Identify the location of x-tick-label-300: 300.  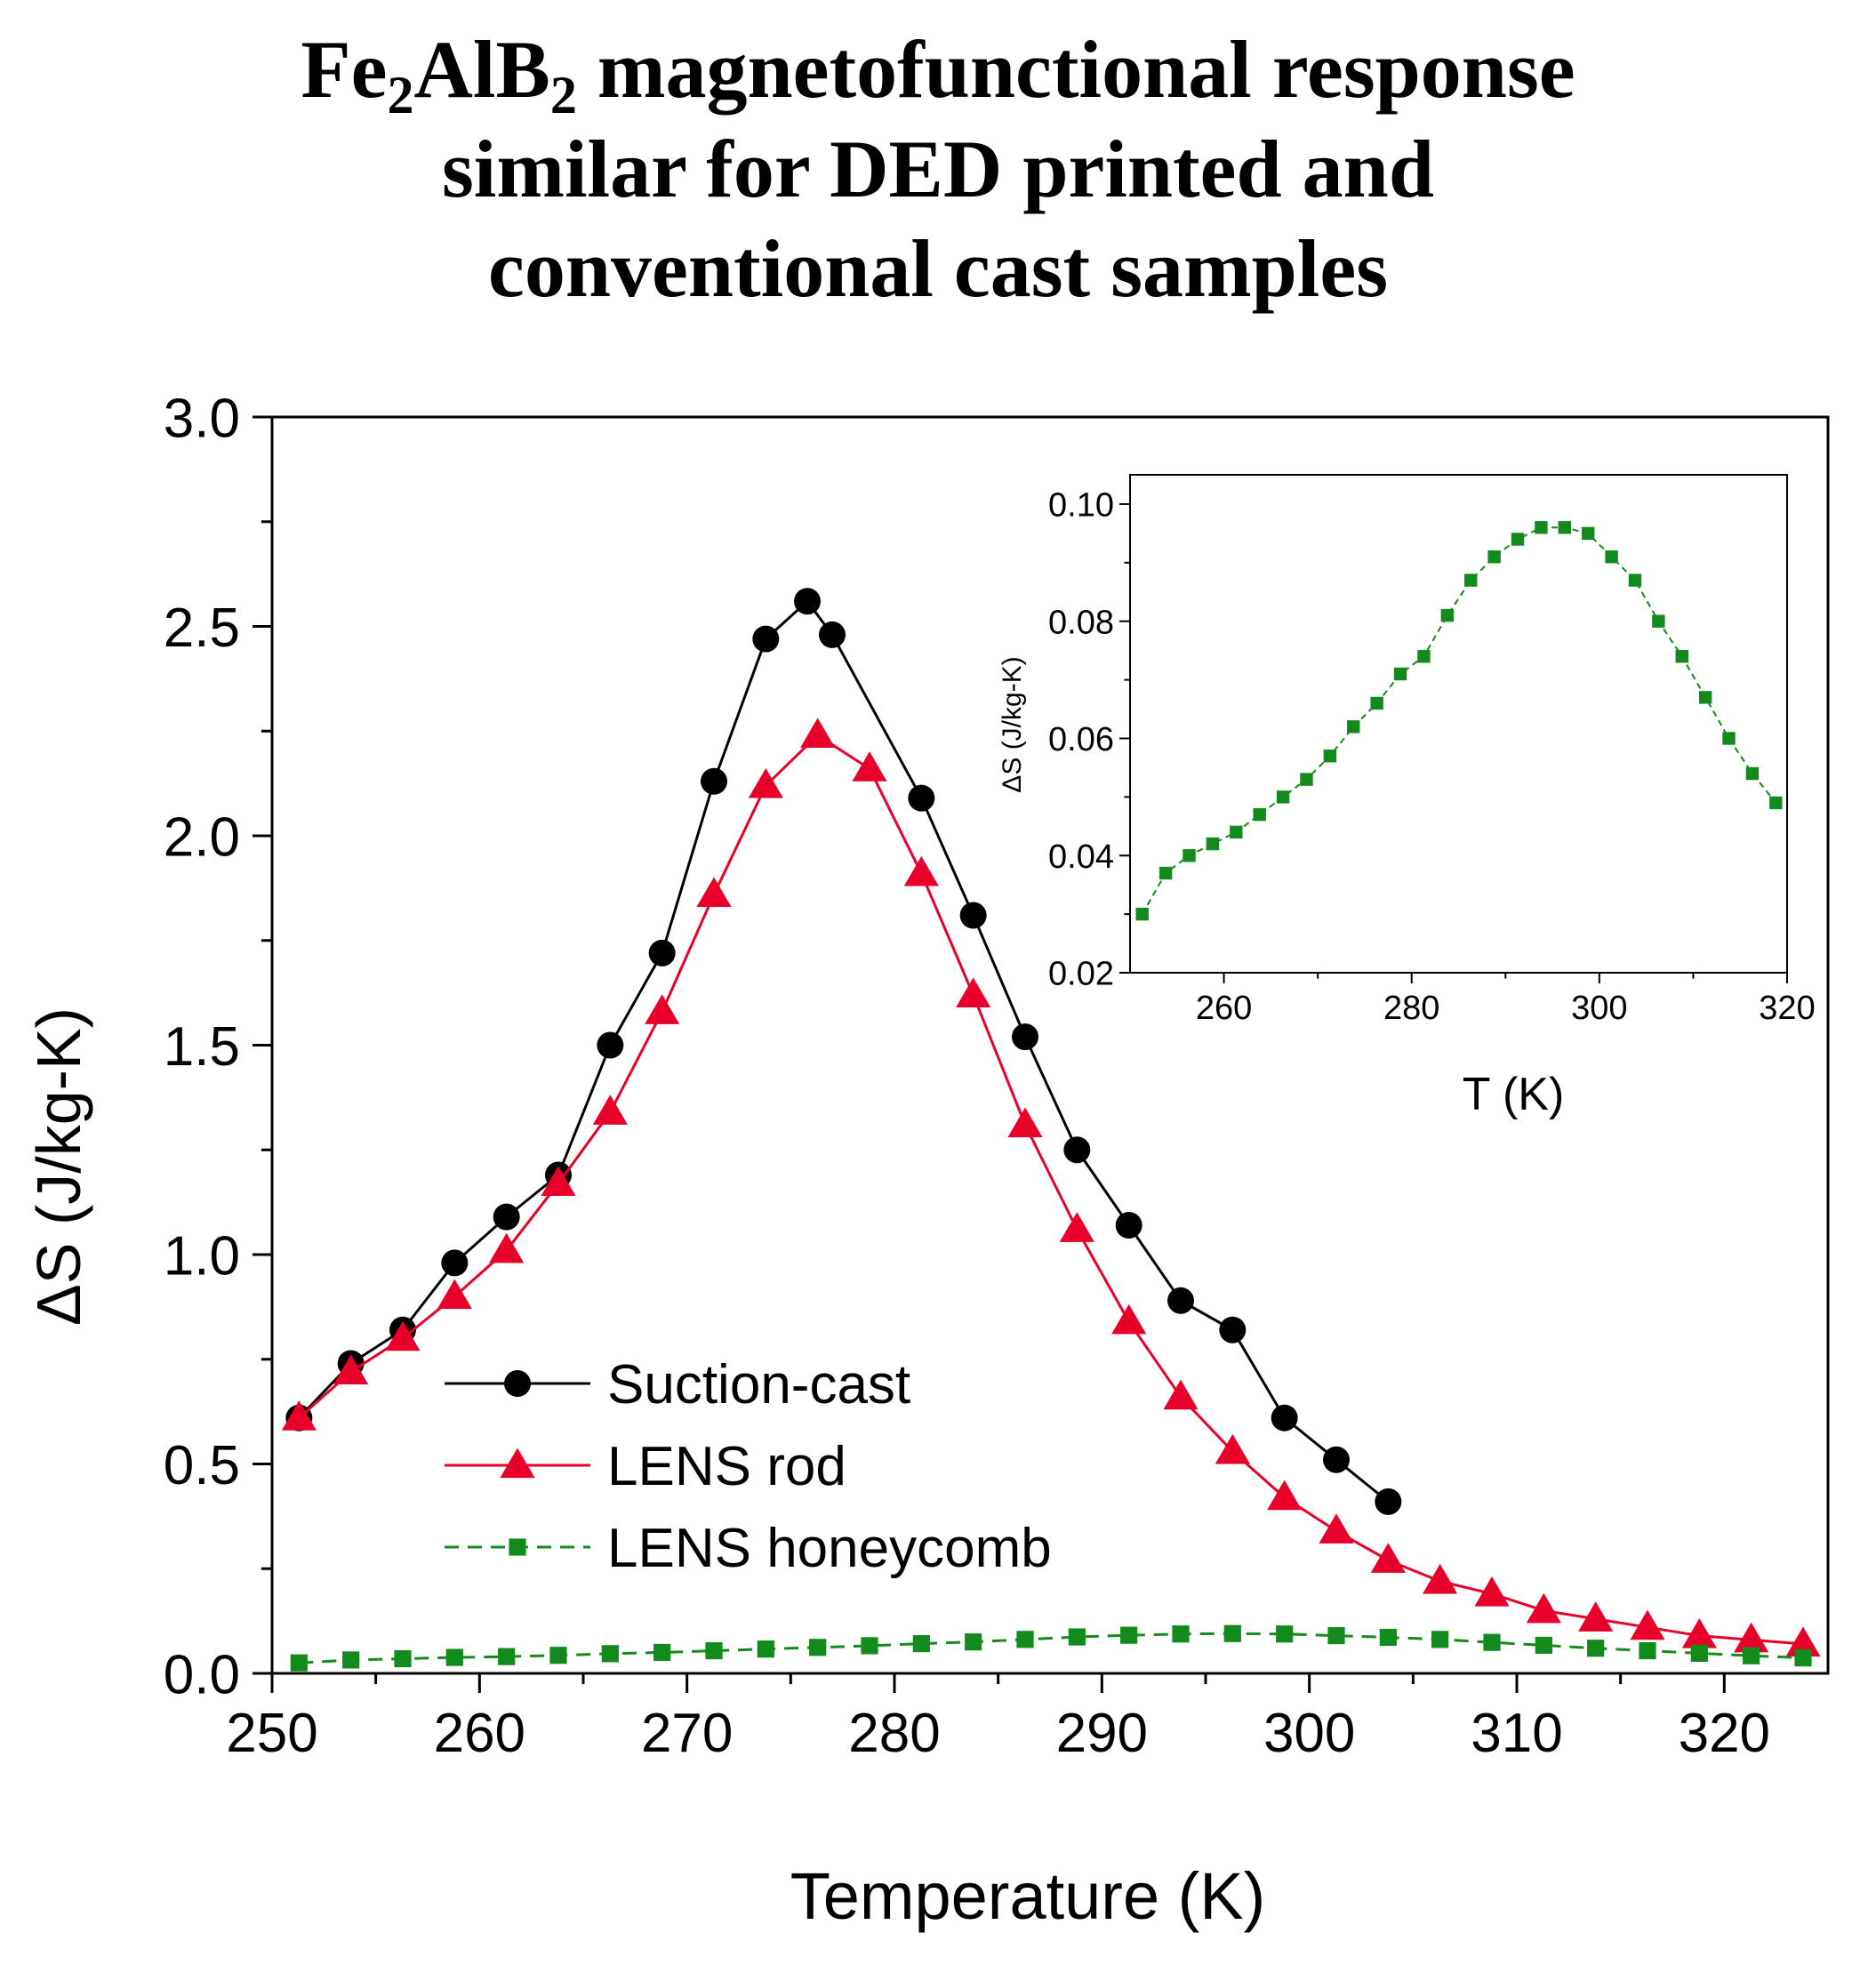
(1309, 1733).